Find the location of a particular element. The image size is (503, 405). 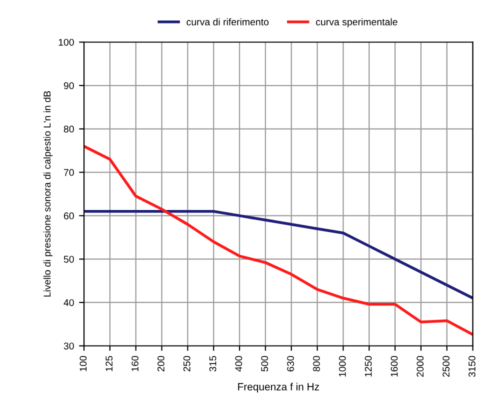

y-tick-label: 50 is located at coordinates (69, 259).